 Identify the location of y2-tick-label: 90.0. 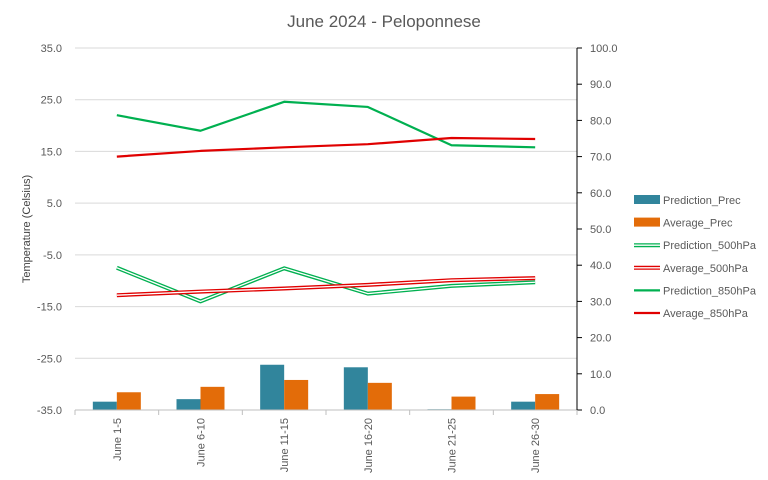
(600, 85).